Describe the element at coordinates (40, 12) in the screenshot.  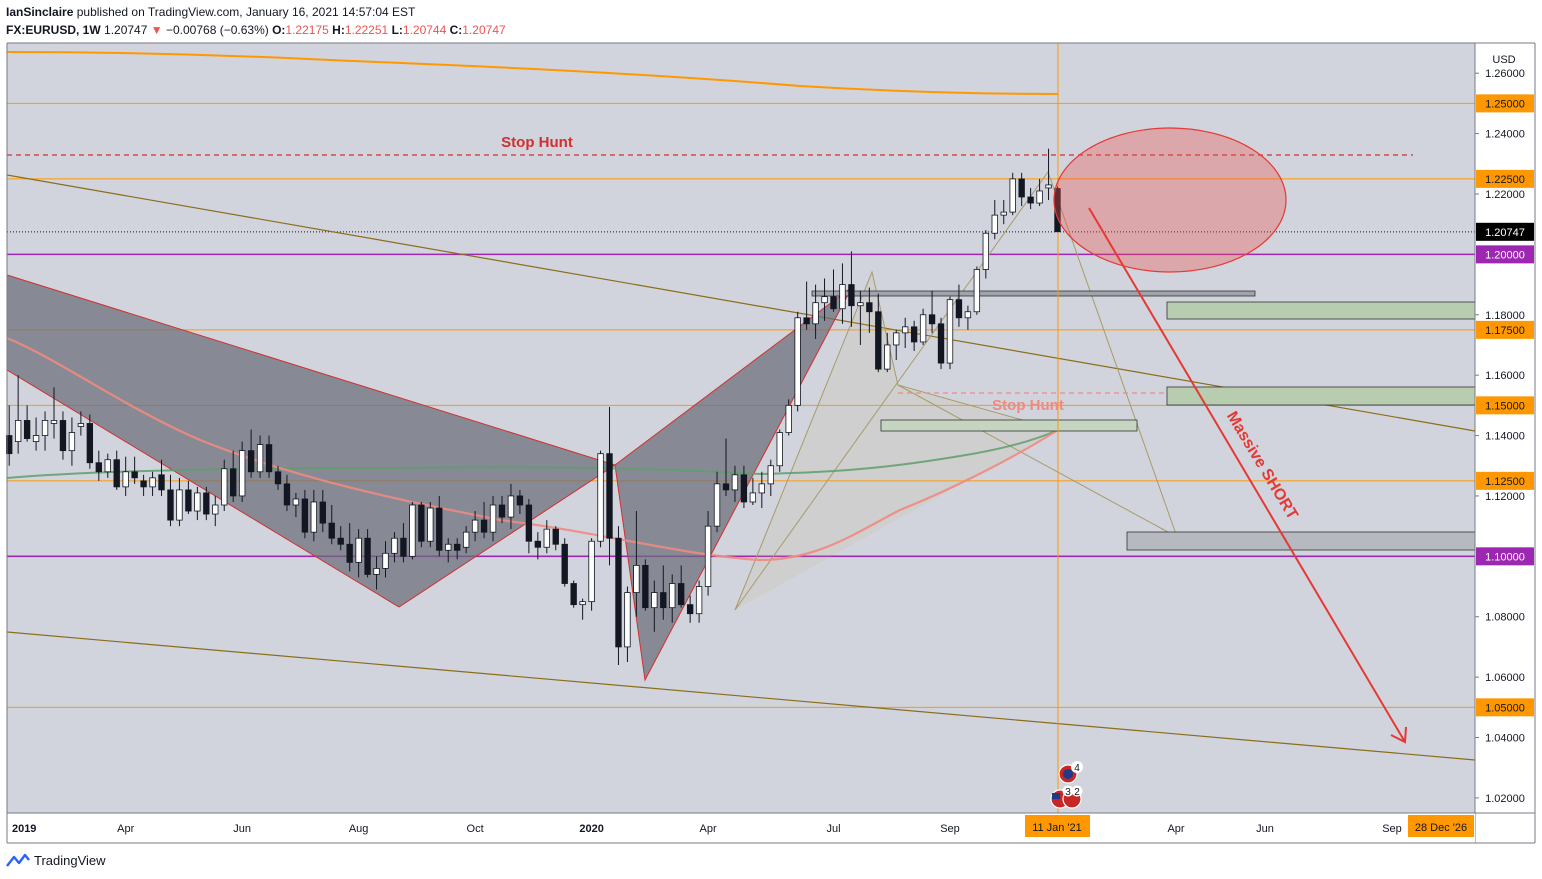
I see `author-name: IanSinclaire` at that location.